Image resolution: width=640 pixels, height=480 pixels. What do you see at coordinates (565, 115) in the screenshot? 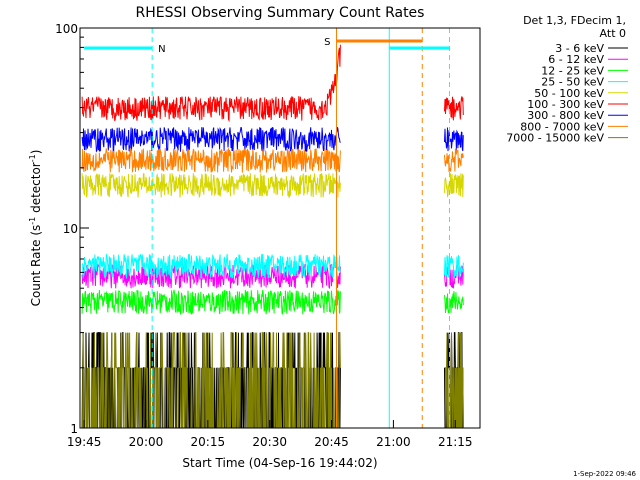
I see `legend-entry-7: 300 - 800 keV` at bounding box center [565, 115].